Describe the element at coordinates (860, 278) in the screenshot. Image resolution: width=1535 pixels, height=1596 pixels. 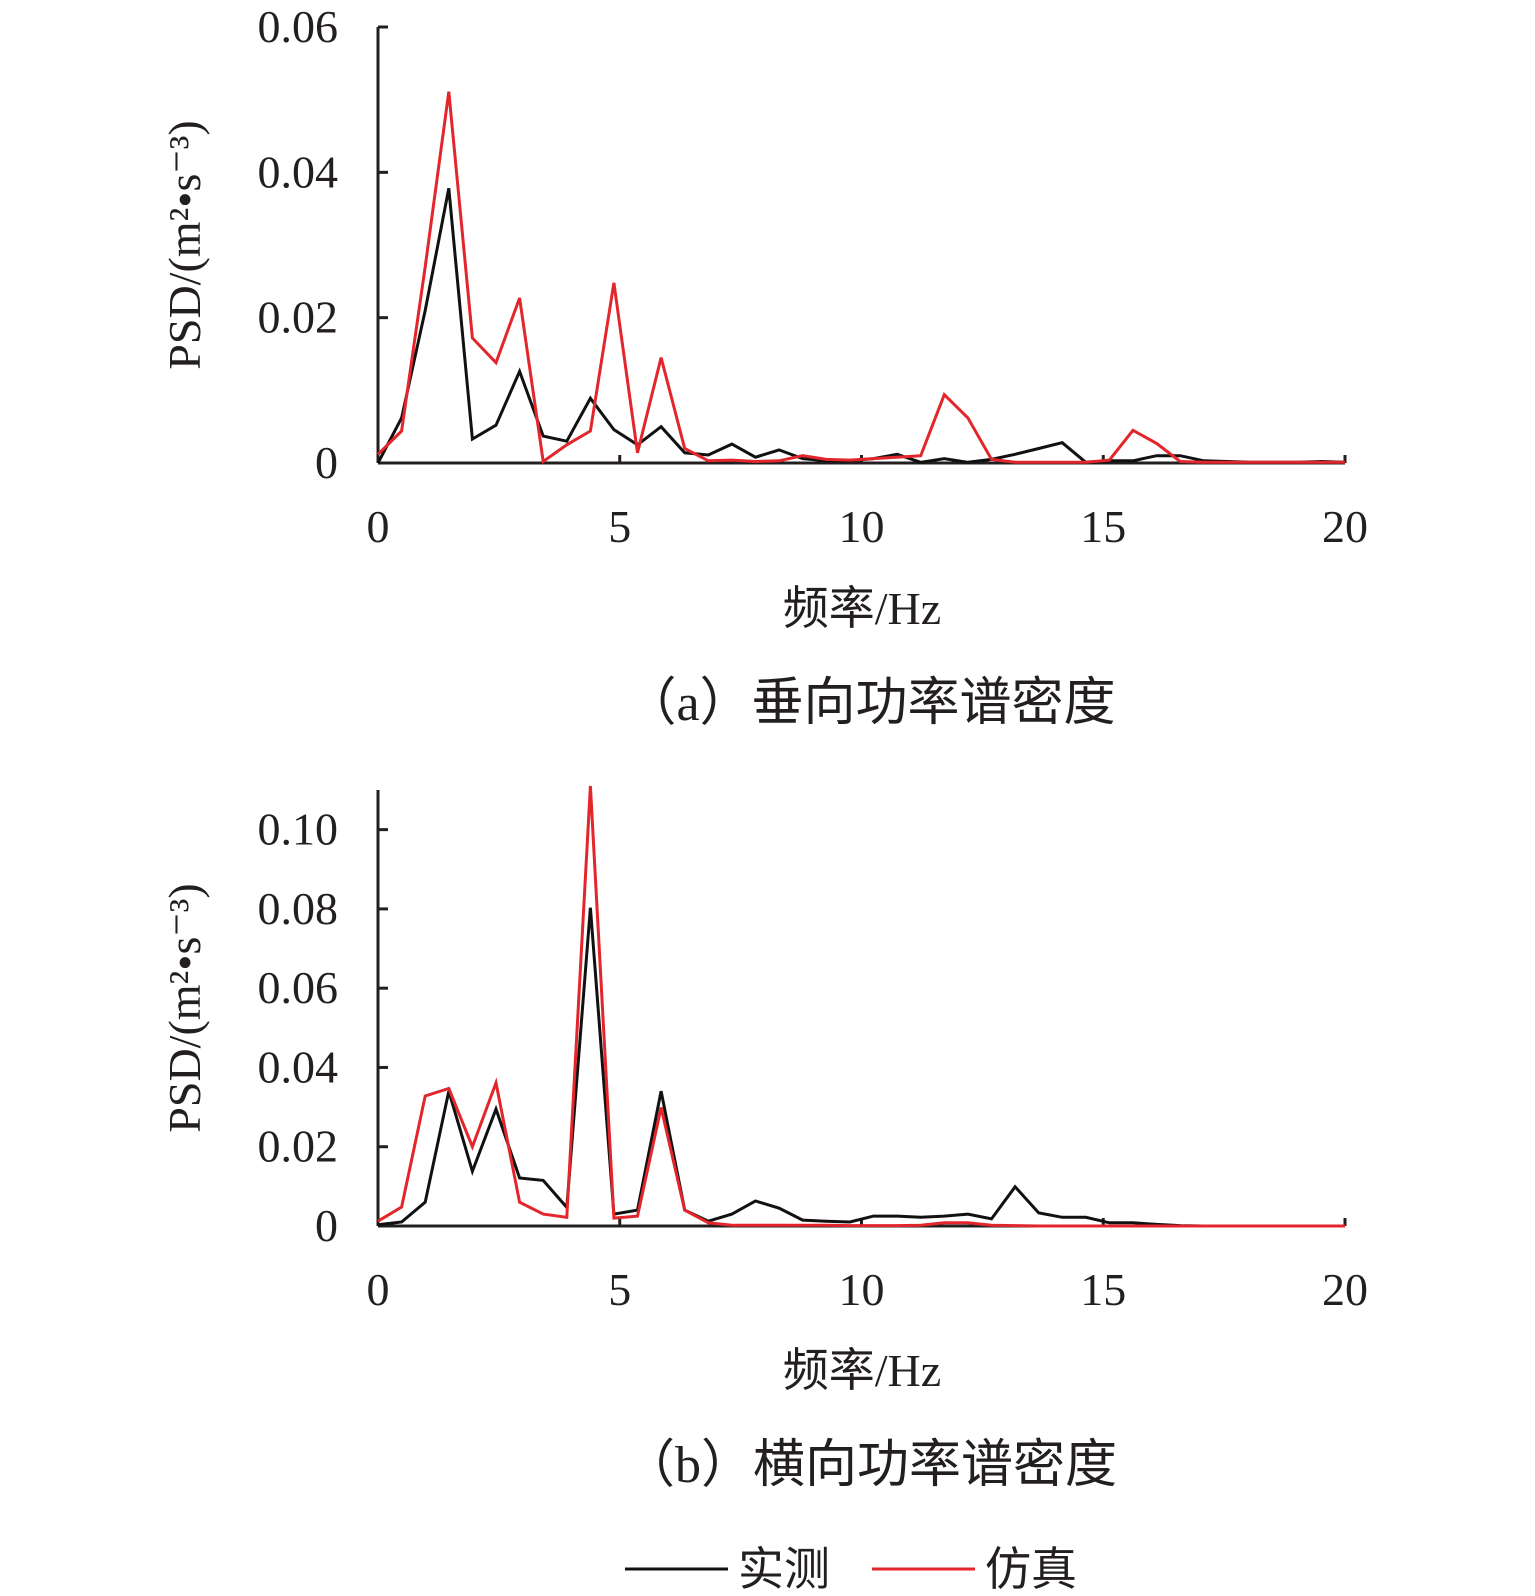
I see `series-simulated-line` at that location.